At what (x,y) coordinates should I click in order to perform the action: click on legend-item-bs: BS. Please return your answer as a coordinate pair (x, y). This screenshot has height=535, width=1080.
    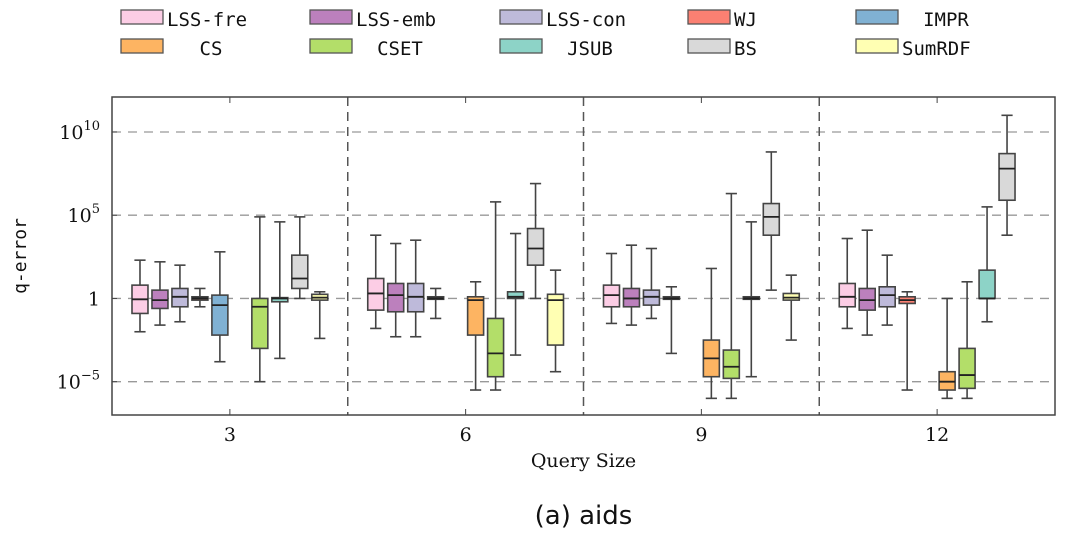
    Looking at the image, I should click on (722, 49).